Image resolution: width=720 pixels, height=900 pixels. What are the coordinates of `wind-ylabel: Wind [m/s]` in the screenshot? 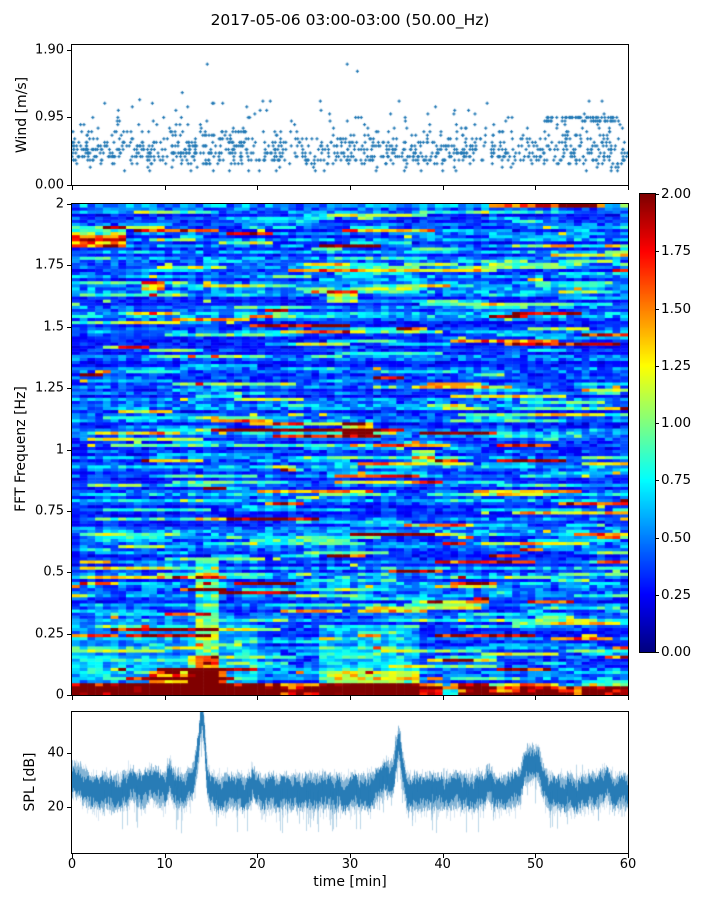 It's located at (22, 115).